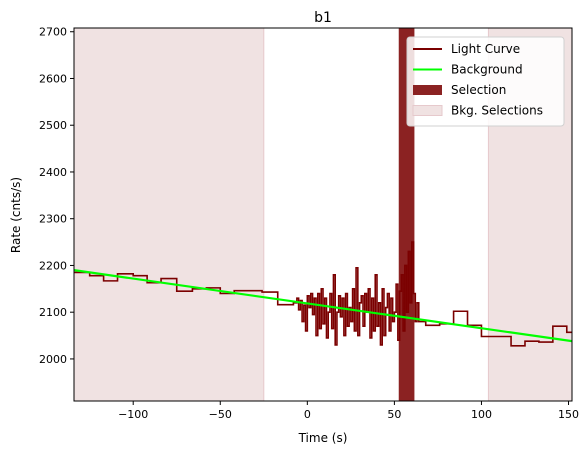 The image size is (587, 459). What do you see at coordinates (478, 90) in the screenshot?
I see `legend-label: Selection` at bounding box center [478, 90].